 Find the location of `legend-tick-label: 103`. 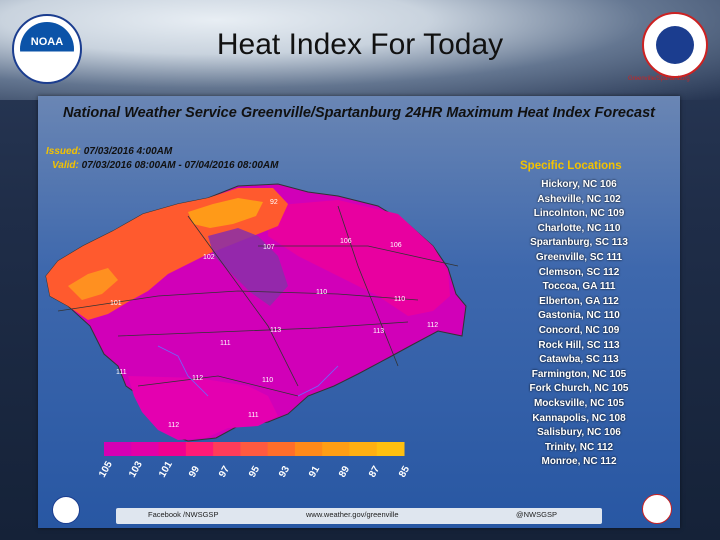

legend-tick-label: 103 is located at coordinates (136, 469).